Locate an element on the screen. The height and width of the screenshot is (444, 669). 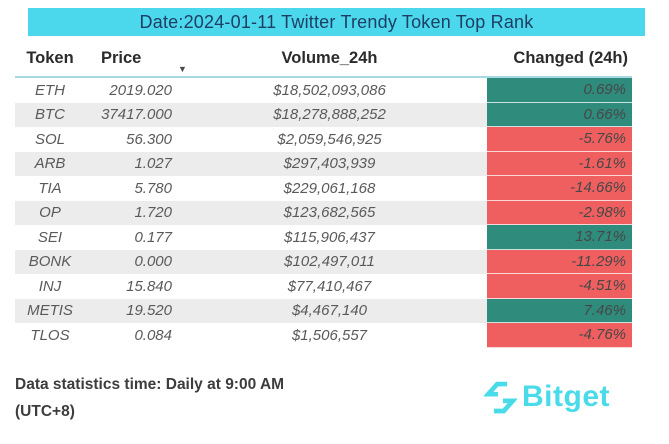
change-cell: -14.66% is located at coordinates (559, 188).